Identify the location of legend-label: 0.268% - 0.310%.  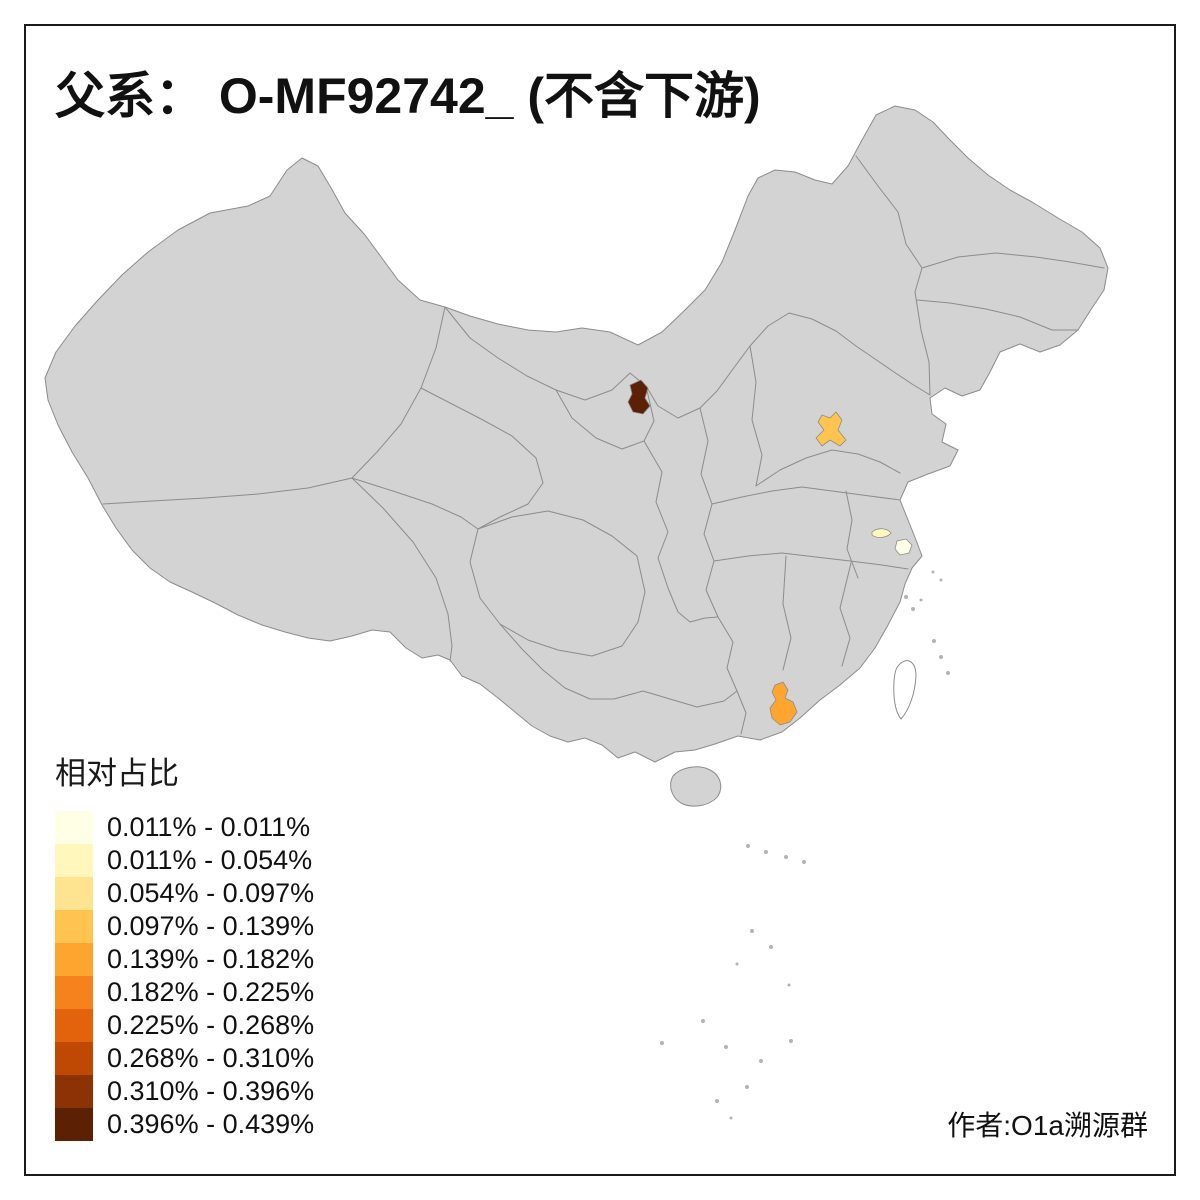
(211, 1058).